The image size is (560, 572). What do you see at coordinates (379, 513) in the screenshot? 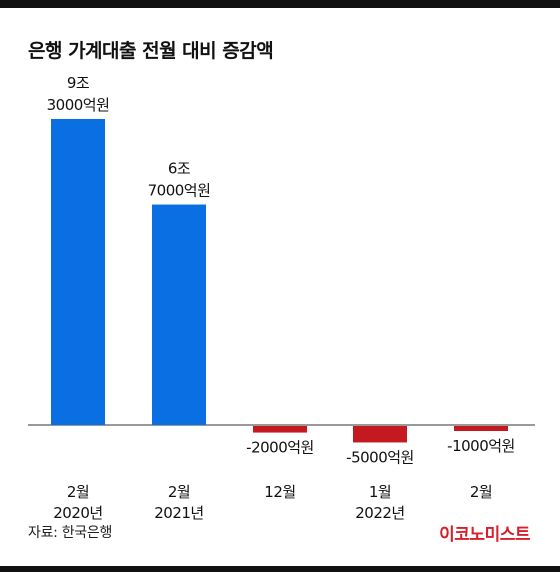
I see `category-year-label: 2022년` at bounding box center [379, 513].